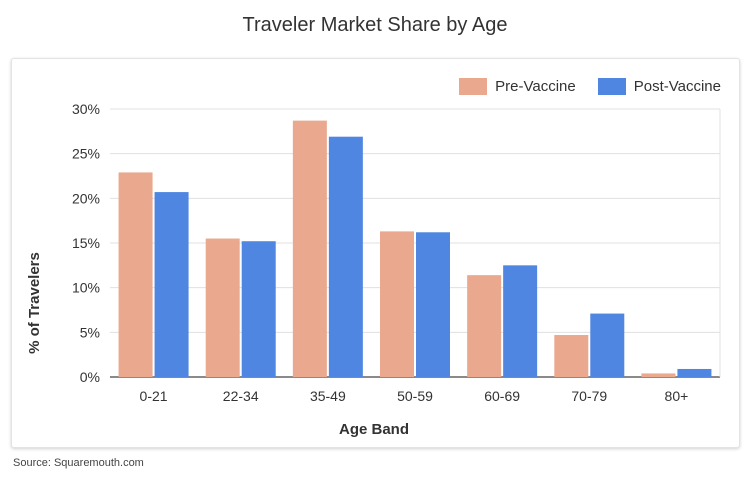 The height and width of the screenshot is (480, 750). I want to click on chart-title: Traveler Market Share by Age, so click(375, 25).